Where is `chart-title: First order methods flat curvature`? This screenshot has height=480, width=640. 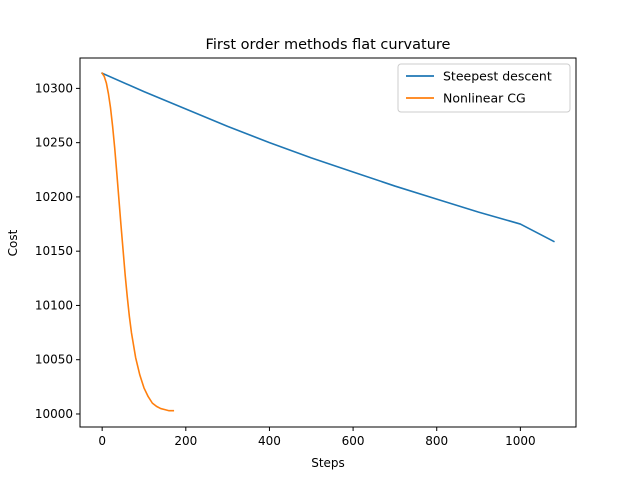 chart-title: First order methods flat curvature is located at coordinates (328, 45).